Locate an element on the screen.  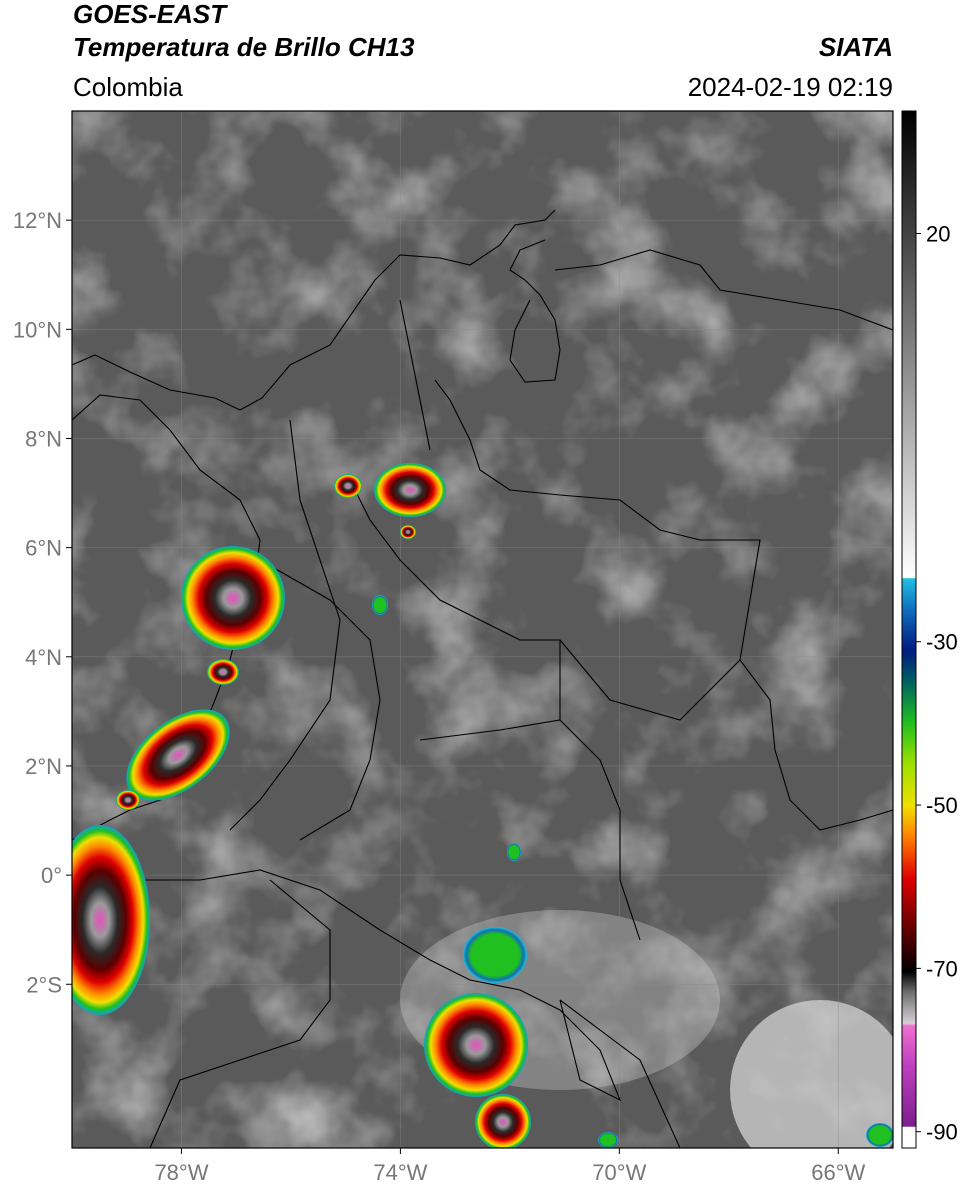
satellite-title: GOES-EAST is located at coordinates (150, 14).